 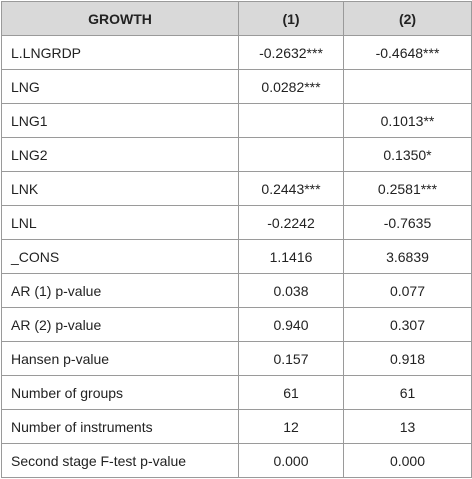 What do you see at coordinates (120, 426) in the screenshot?
I see `row-label: Number of instruments` at bounding box center [120, 426].